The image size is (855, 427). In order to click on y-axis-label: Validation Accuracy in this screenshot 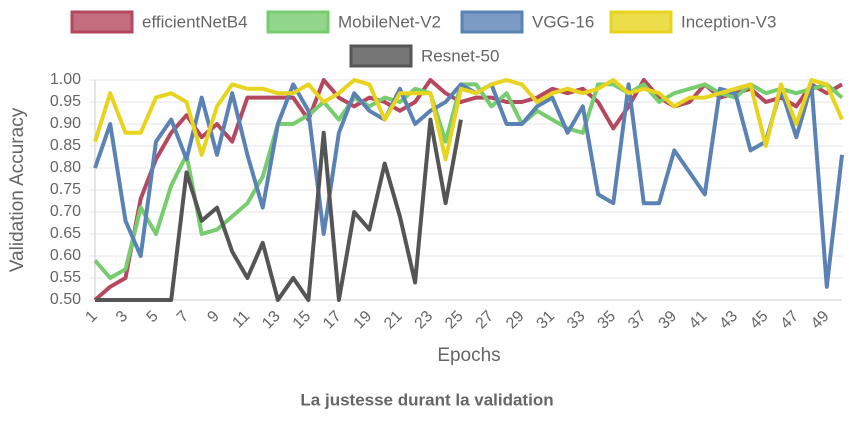, I will do `click(17, 189)`.